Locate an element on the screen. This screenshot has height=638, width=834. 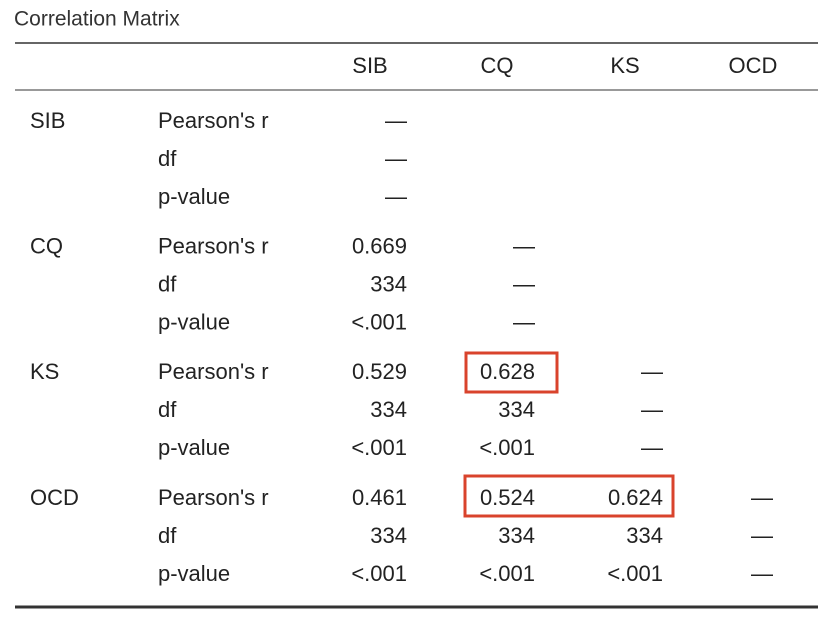
cell: 0.529 is located at coordinates (379, 371).